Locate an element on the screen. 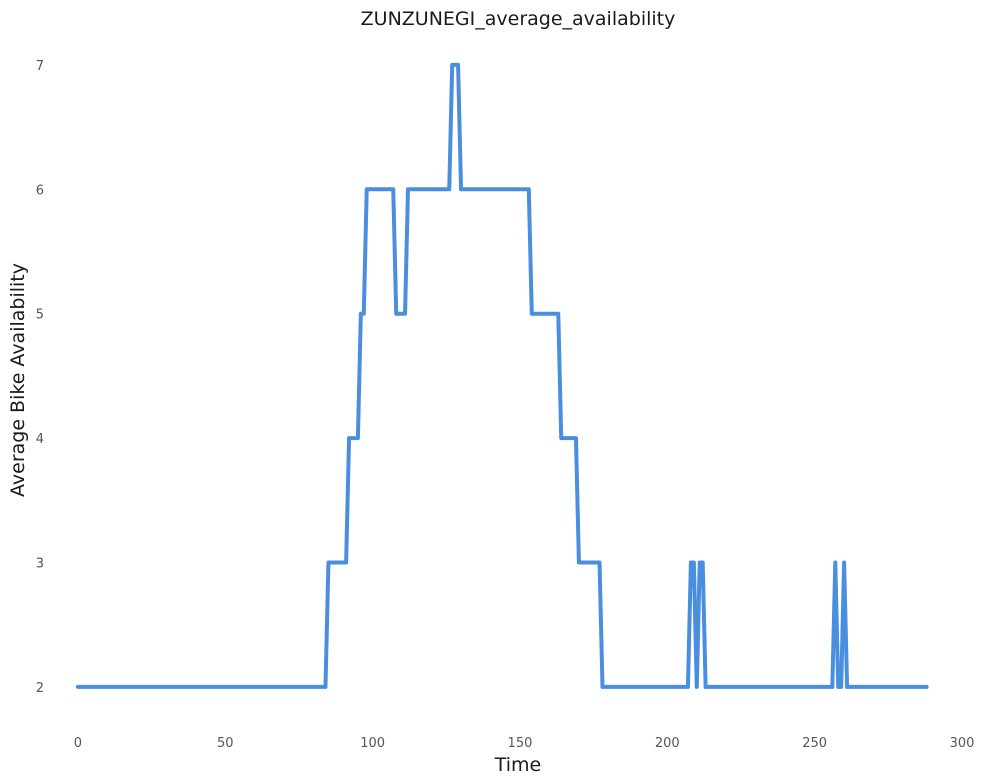  x-axis-label: Time is located at coordinates (518, 765).